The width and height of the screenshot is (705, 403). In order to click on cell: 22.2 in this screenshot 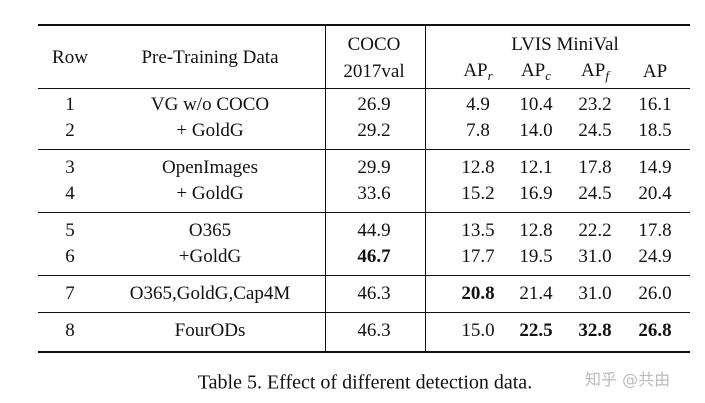, I will do `click(595, 230)`.